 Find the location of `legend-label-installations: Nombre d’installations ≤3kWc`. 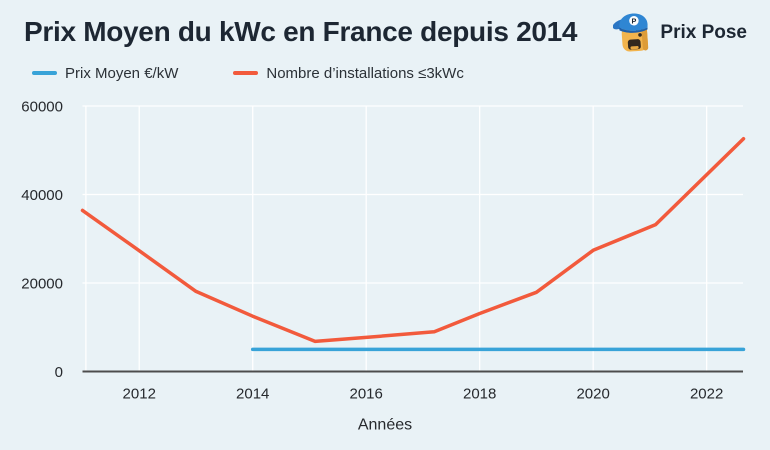

legend-label-installations: Nombre d’installations ≤3kWc is located at coordinates (365, 73).